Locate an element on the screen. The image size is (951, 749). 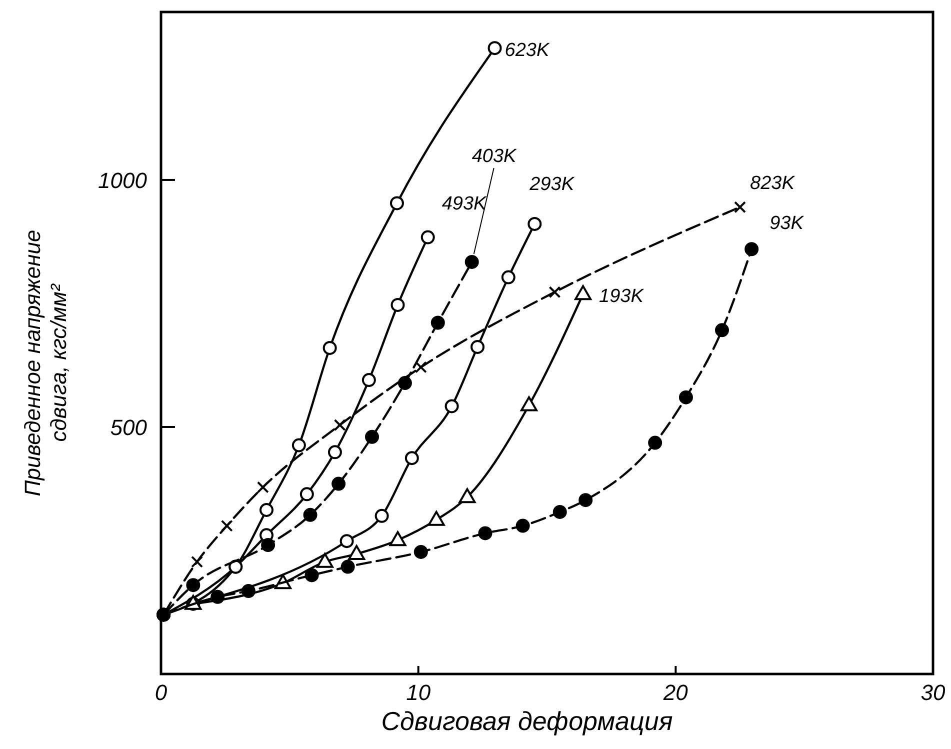
series-label: 623K is located at coordinates (527, 51).